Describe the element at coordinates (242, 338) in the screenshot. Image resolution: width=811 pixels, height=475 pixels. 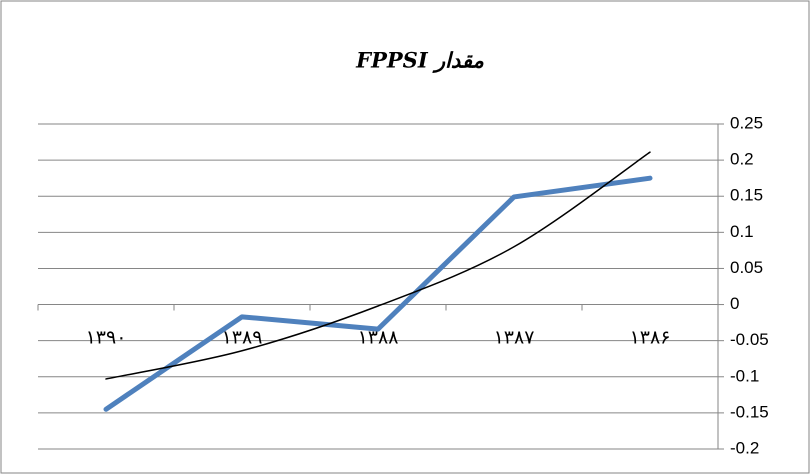
I see `x-tick-label: ۱۳۸۹` at that location.